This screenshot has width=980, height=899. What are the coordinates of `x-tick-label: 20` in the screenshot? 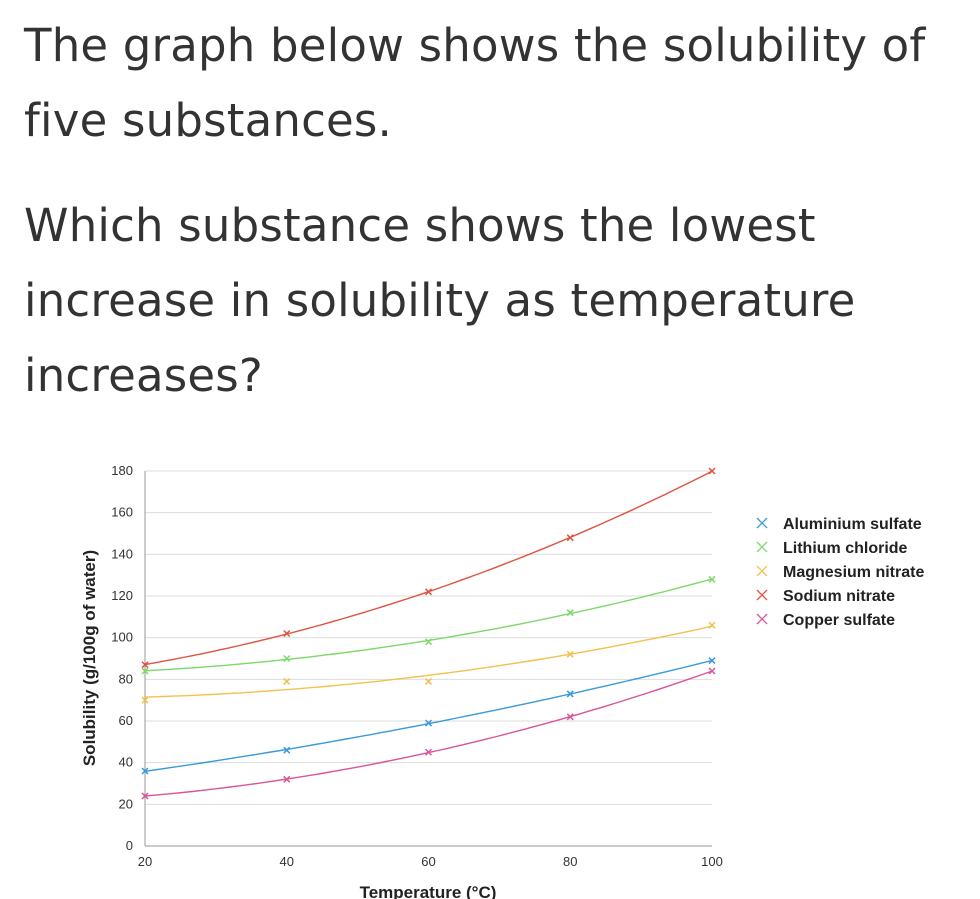 It's located at (145, 861).